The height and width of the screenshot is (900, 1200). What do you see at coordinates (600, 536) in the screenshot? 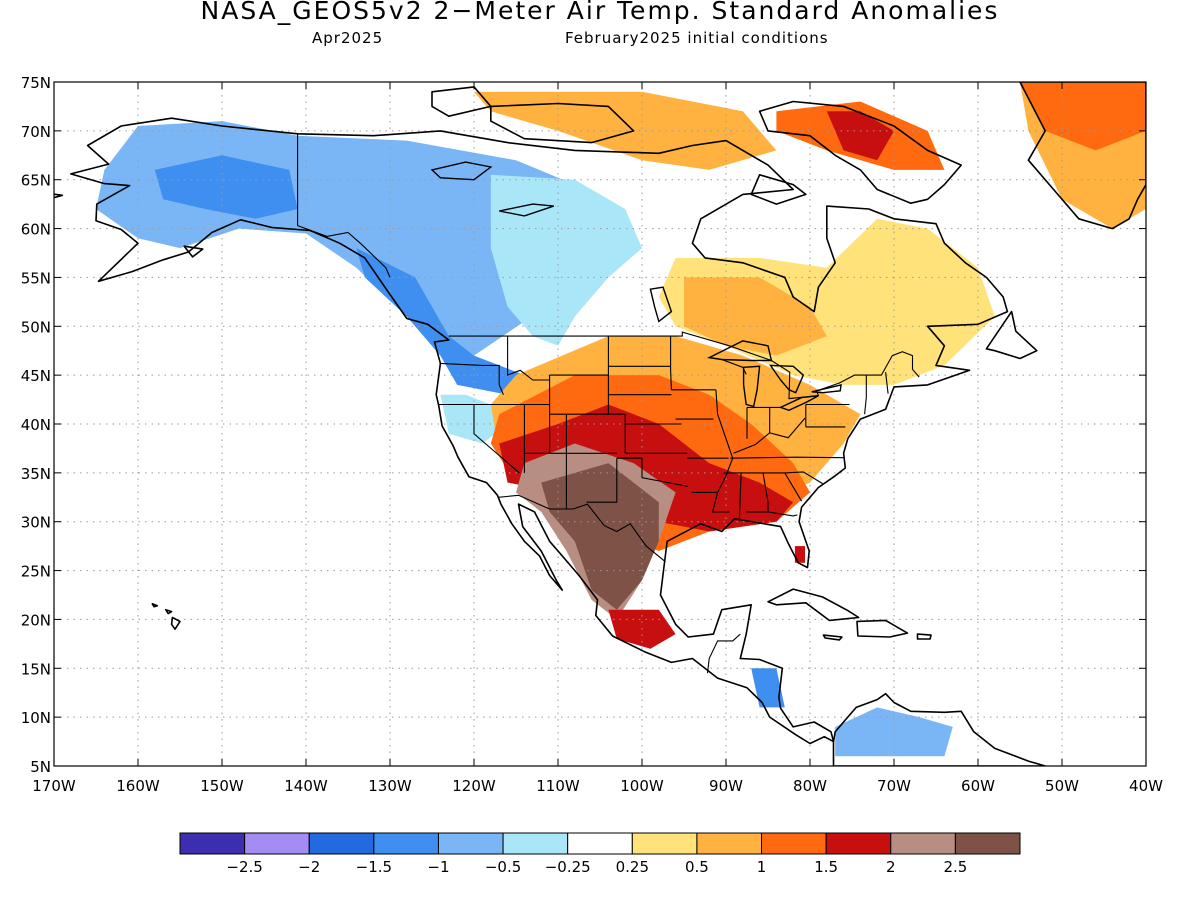
I see `anomaly-region-mexico-core` at bounding box center [600, 536].